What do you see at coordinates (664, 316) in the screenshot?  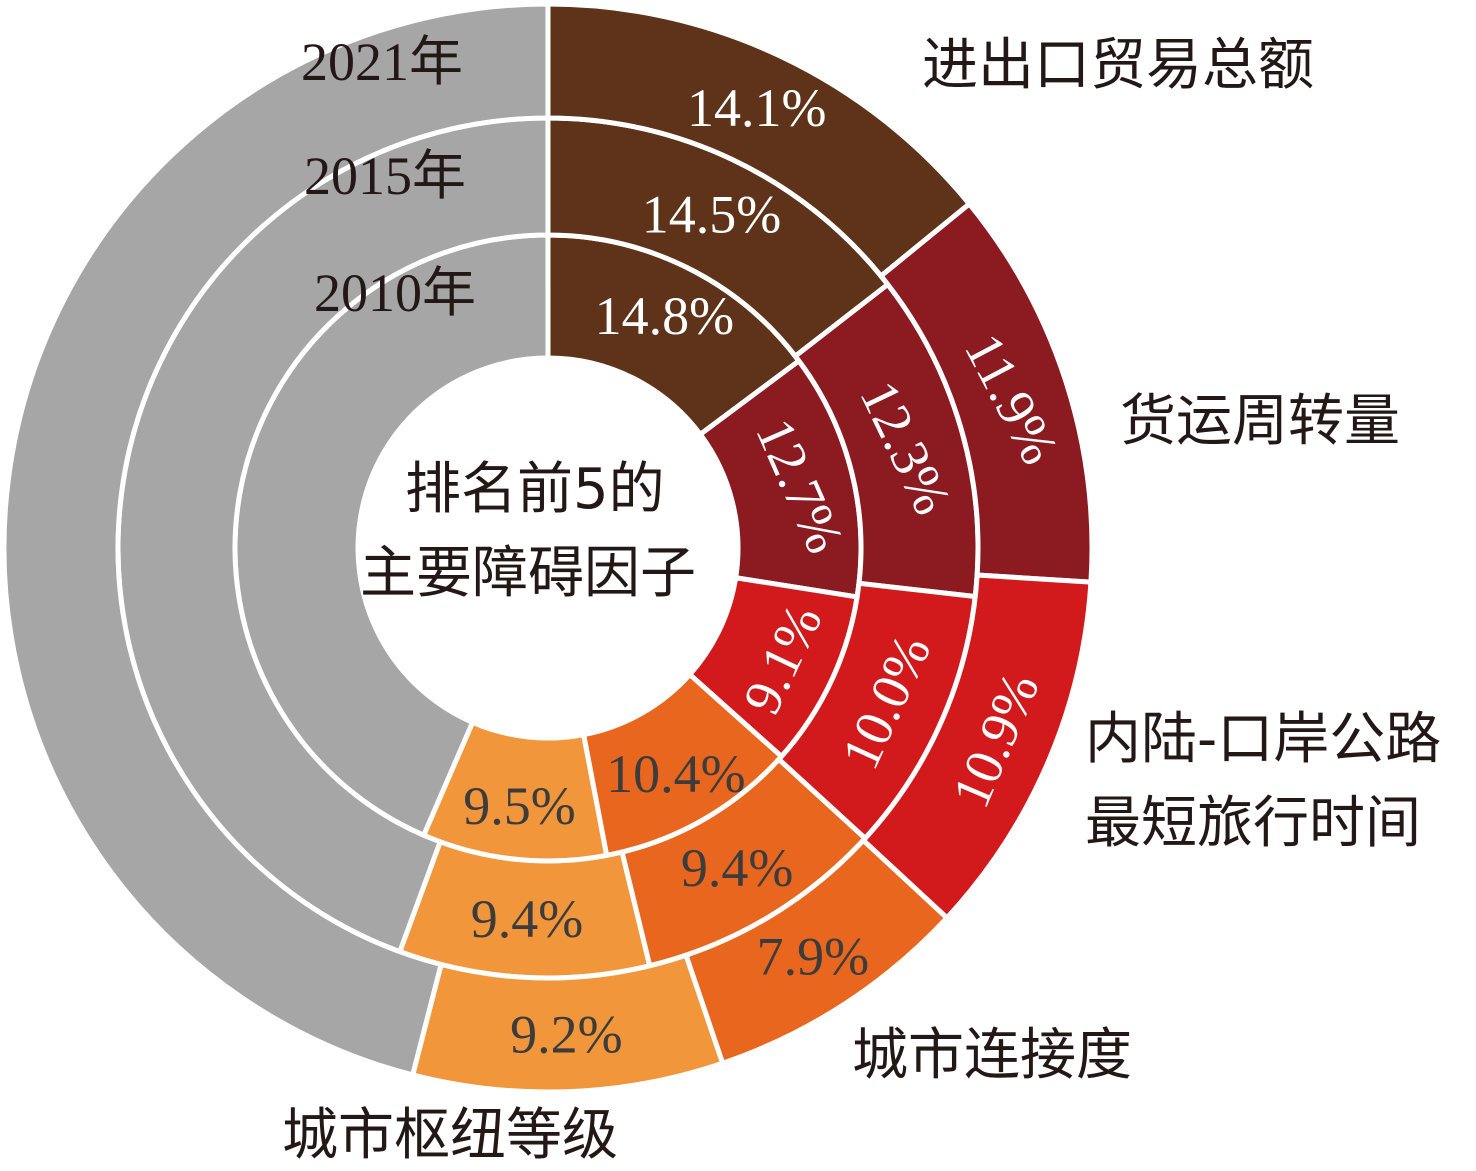 I see `value-label-2010年-0: 14.8%` at bounding box center [664, 316].